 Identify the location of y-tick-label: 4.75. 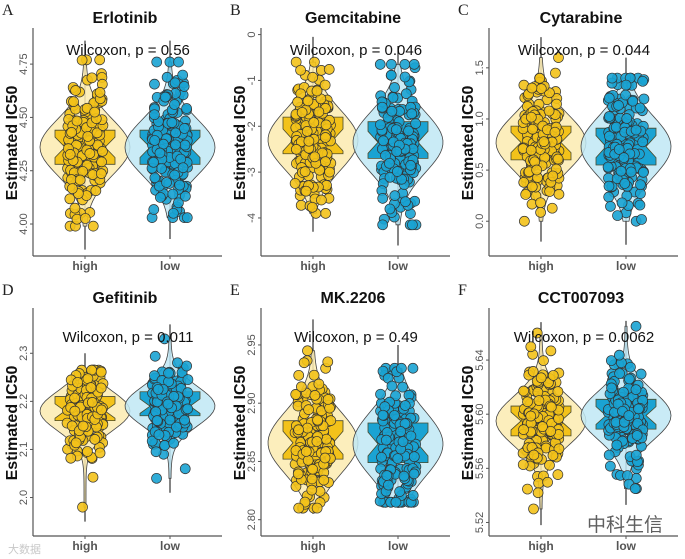
(24, 63).